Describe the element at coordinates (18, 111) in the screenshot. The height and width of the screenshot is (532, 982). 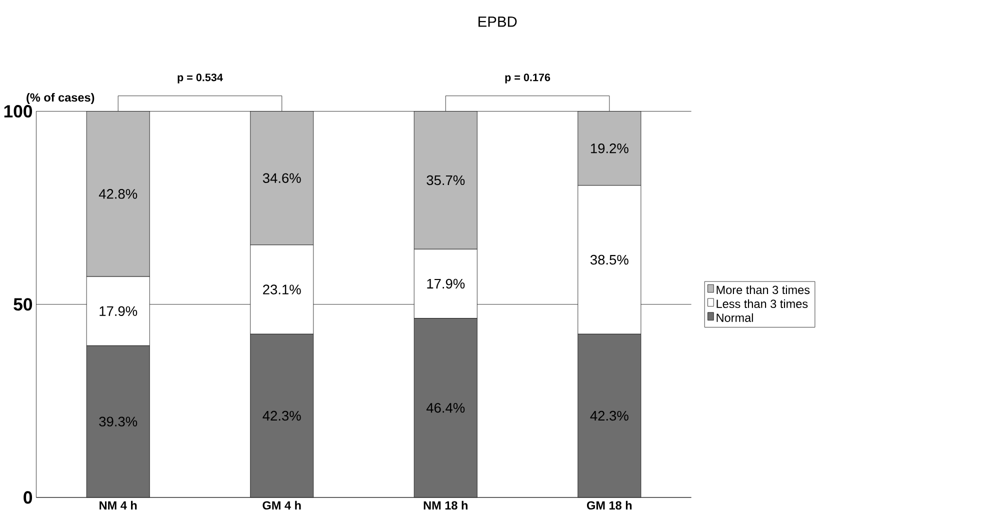
I see `y-tick-label: 100` at that location.